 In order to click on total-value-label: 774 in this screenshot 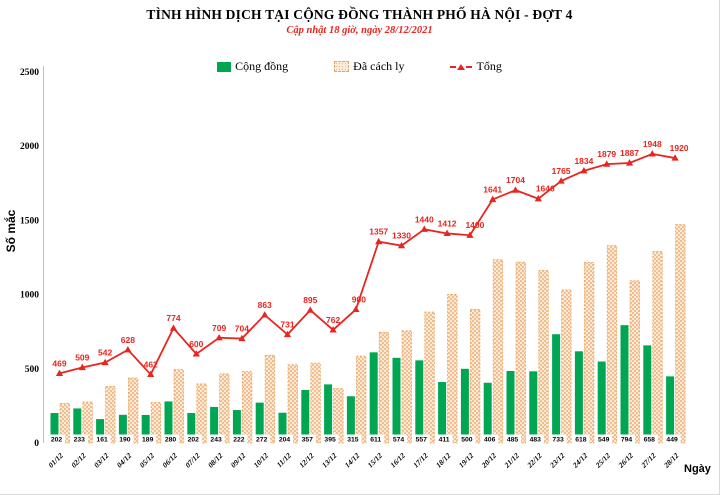, I will do `click(173, 318)`.